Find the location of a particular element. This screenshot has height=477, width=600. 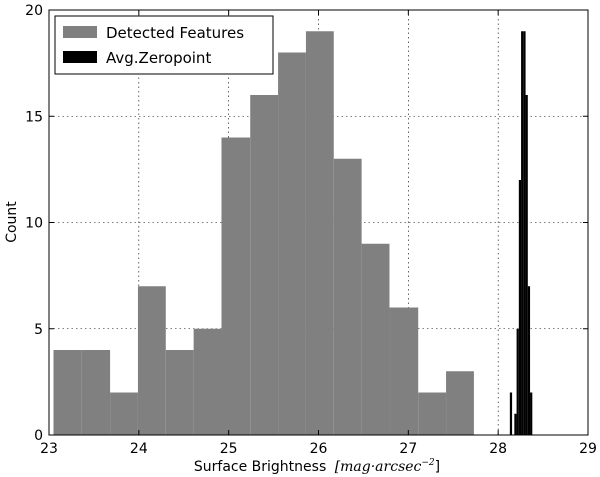

legend-box is located at coordinates (164, 45).